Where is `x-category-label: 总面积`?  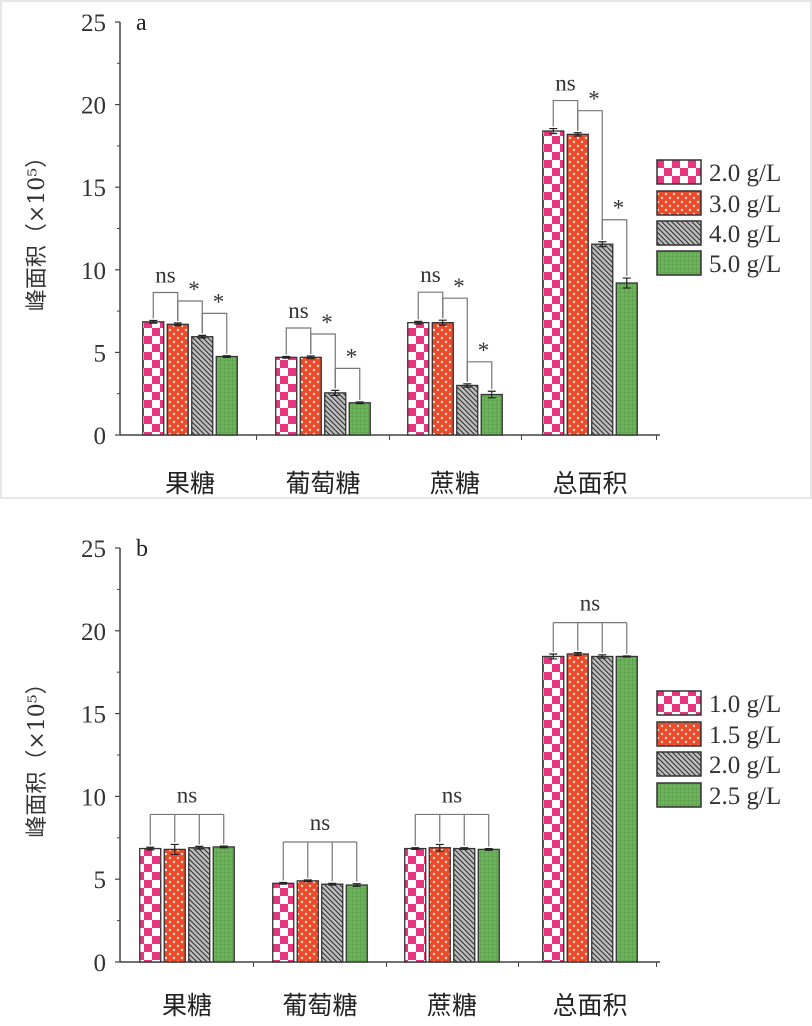
x-category-label: 总面积 is located at coordinates (589, 1005).